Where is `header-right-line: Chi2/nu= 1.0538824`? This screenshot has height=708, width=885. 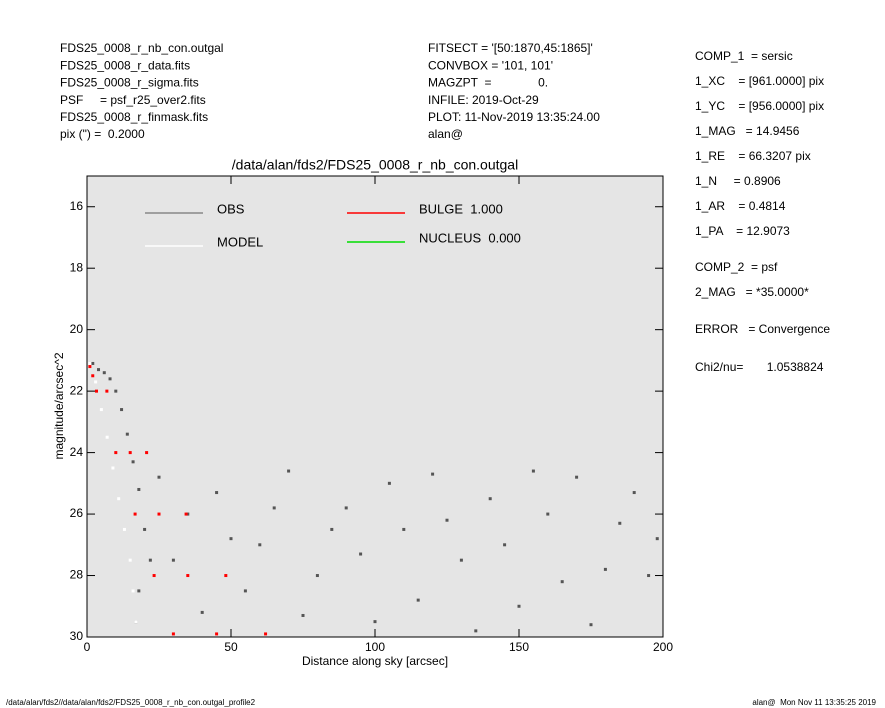
header-right-line: Chi2/nu= 1.0538824 is located at coordinates (759, 367).